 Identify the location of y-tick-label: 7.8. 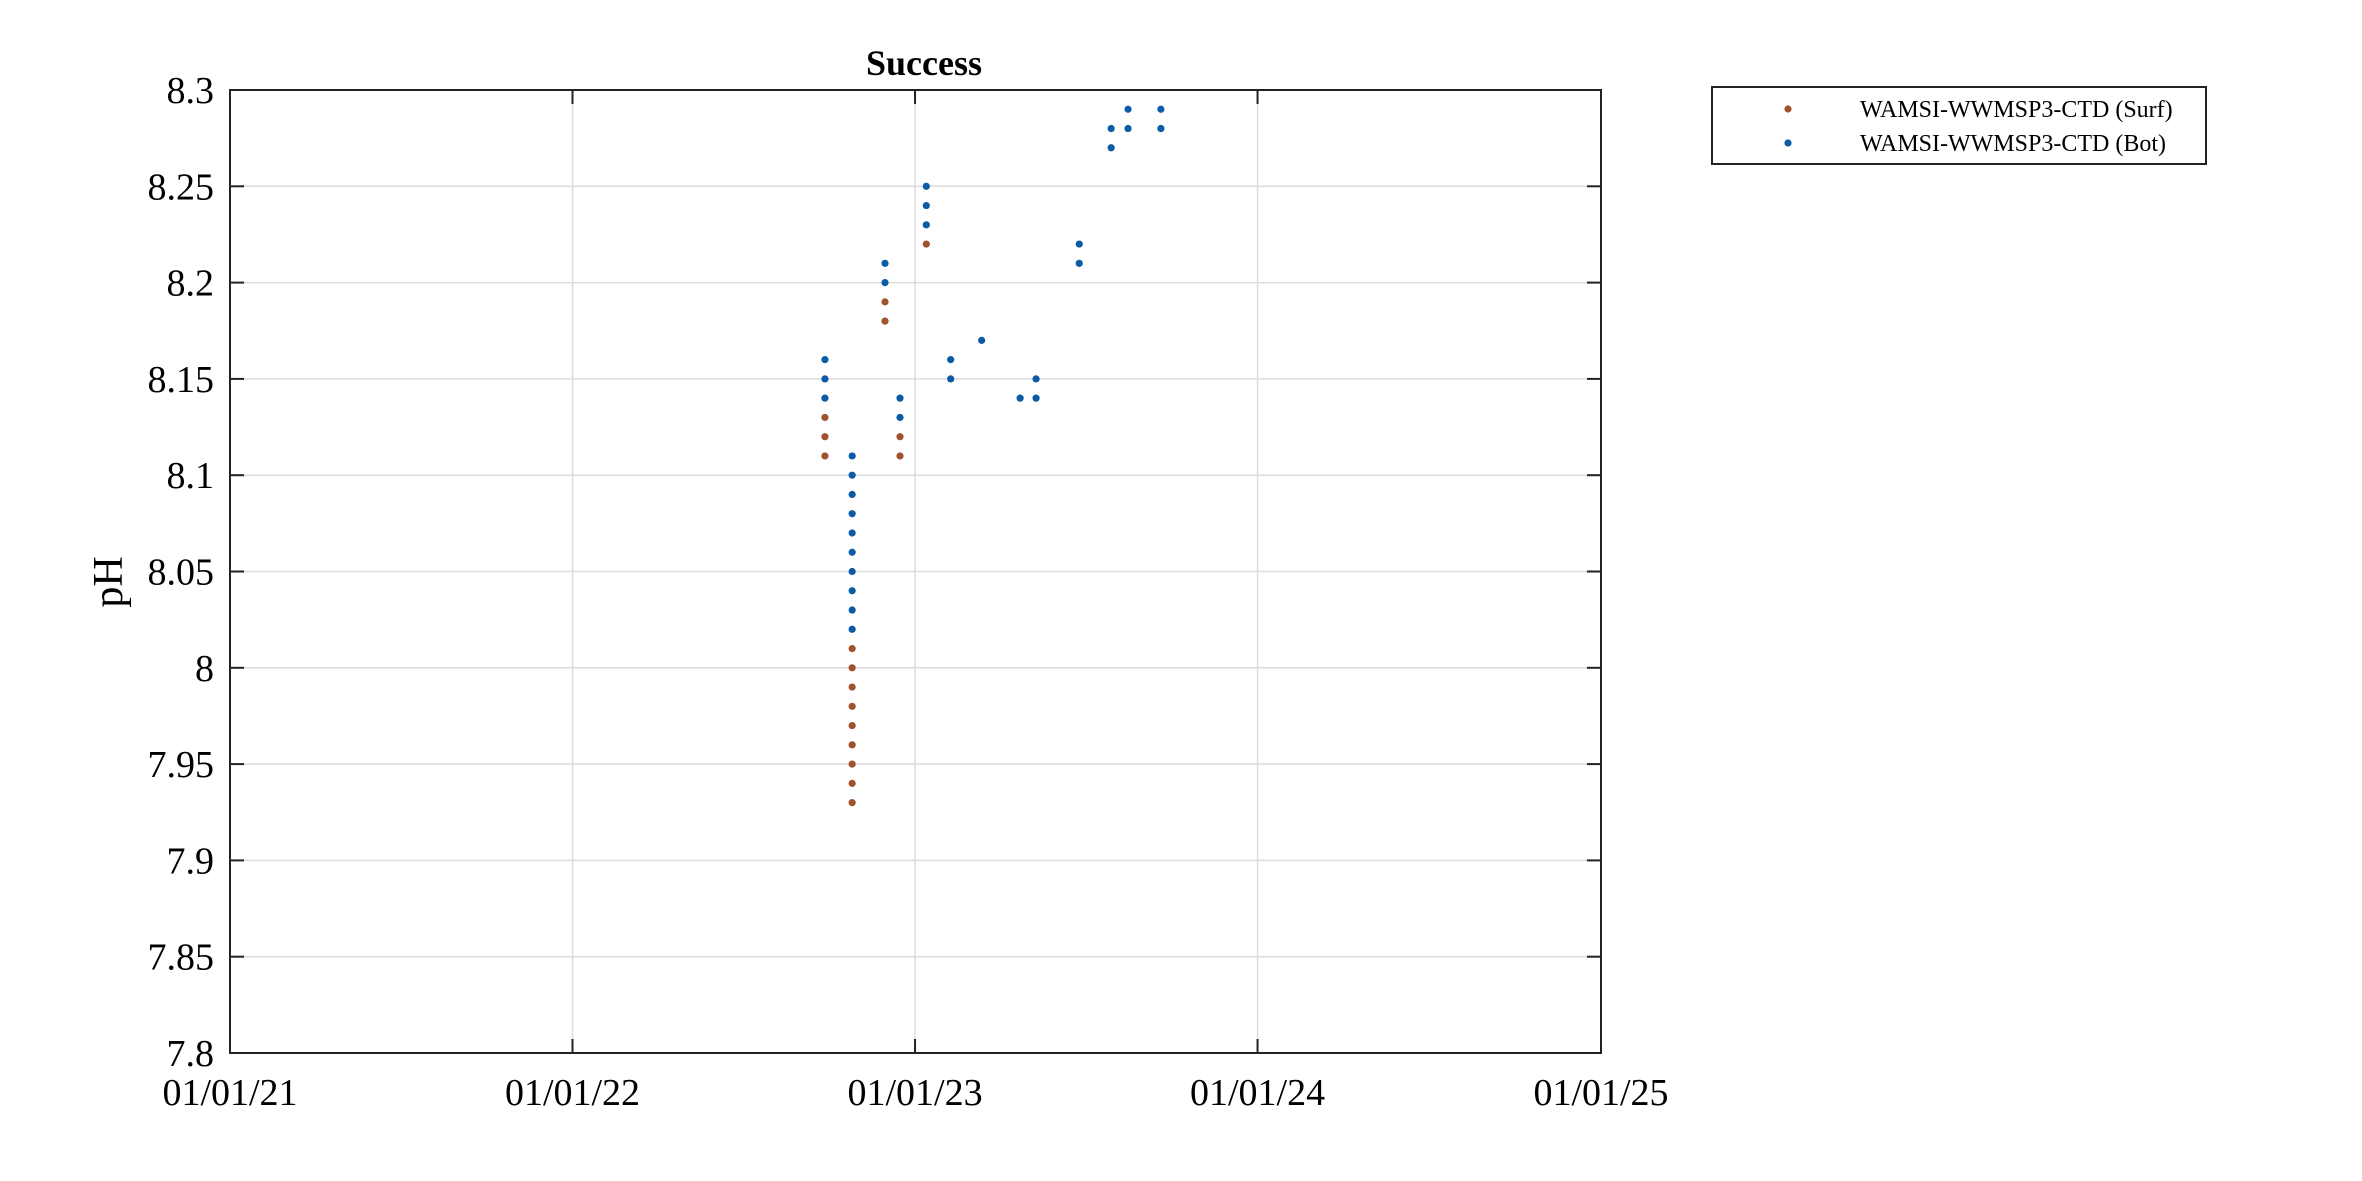
(191, 1054).